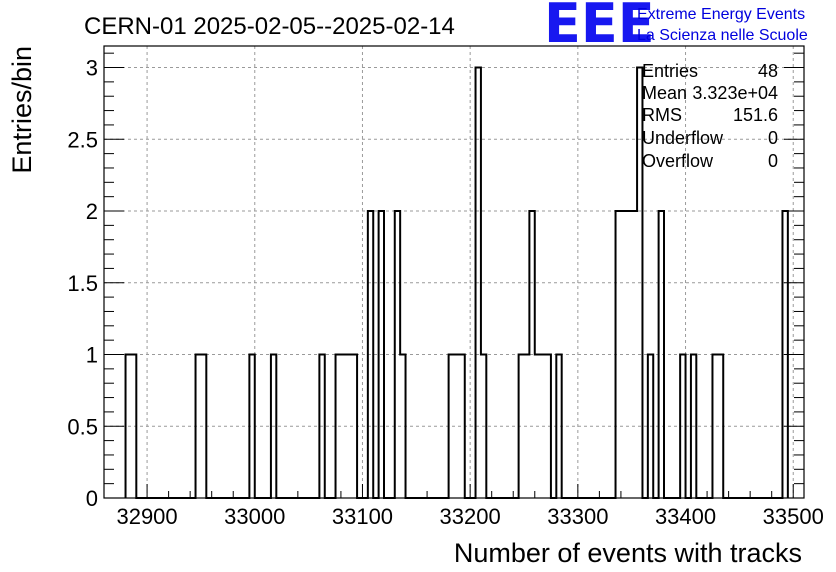 The height and width of the screenshot is (572, 836). Describe the element at coordinates (793, 516) in the screenshot. I see `x-tick-label: 33500` at that location.